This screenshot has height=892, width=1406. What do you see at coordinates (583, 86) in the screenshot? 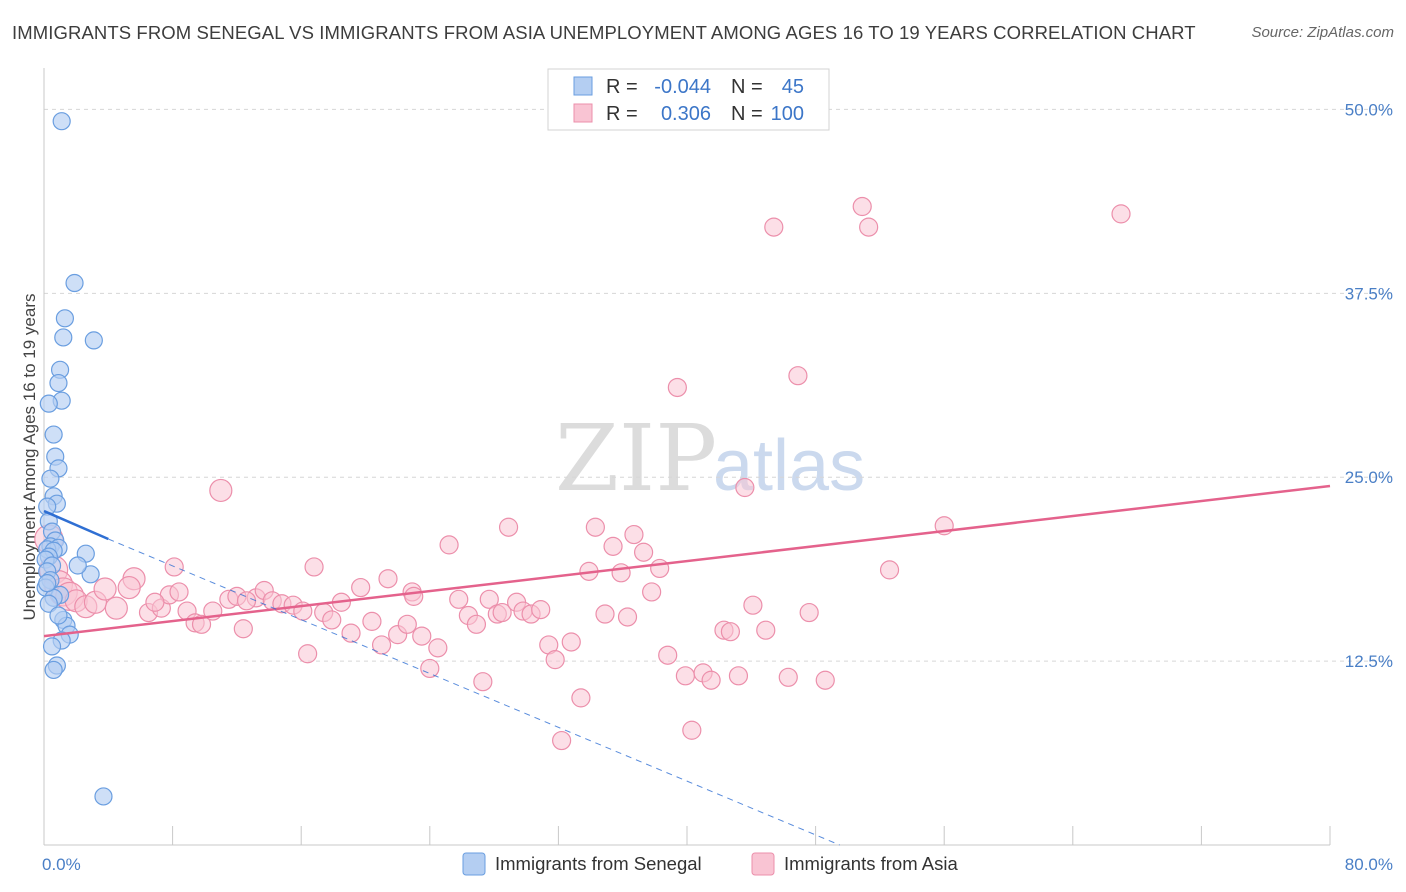
I see `legend-swatch-senegal` at bounding box center [583, 86].